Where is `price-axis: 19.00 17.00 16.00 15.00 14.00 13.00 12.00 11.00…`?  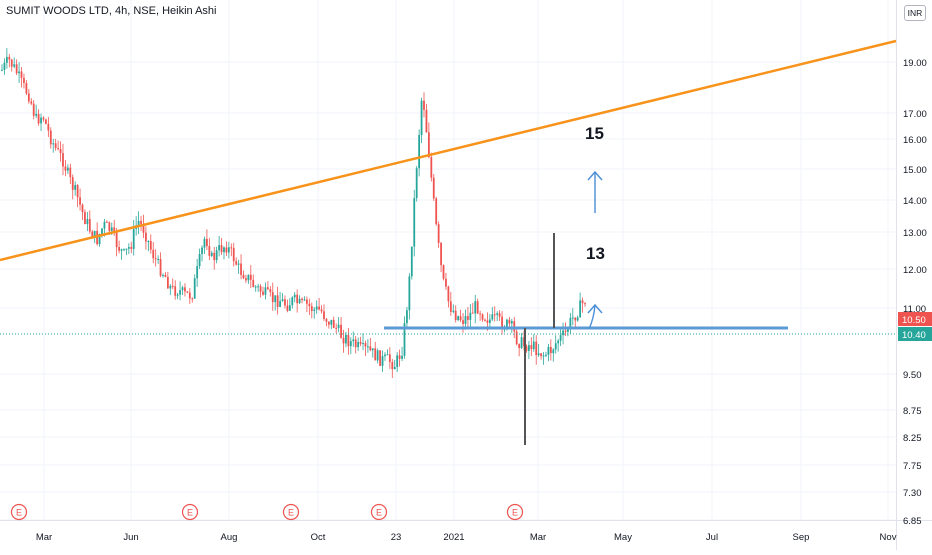
price-axis: 19.00 17.00 16.00 15.00 14.00 13.00 12.00 11.00… is located at coordinates (915, 292).